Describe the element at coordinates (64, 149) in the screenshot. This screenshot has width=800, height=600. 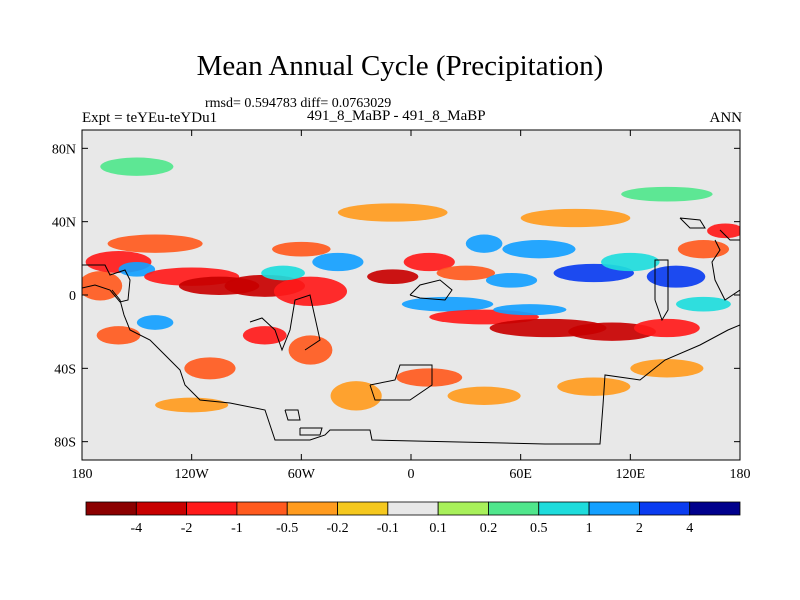
I see `y-tick-label-0: 80N` at that location.